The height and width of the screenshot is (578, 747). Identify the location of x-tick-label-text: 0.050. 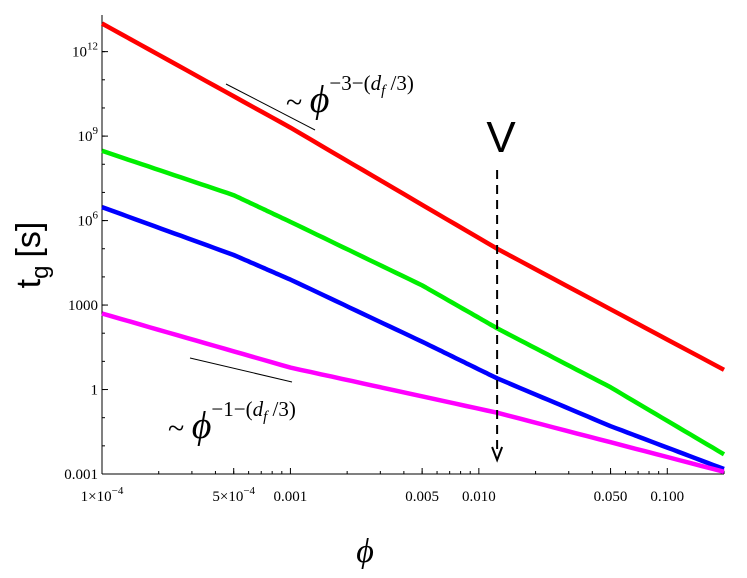
(611, 497).